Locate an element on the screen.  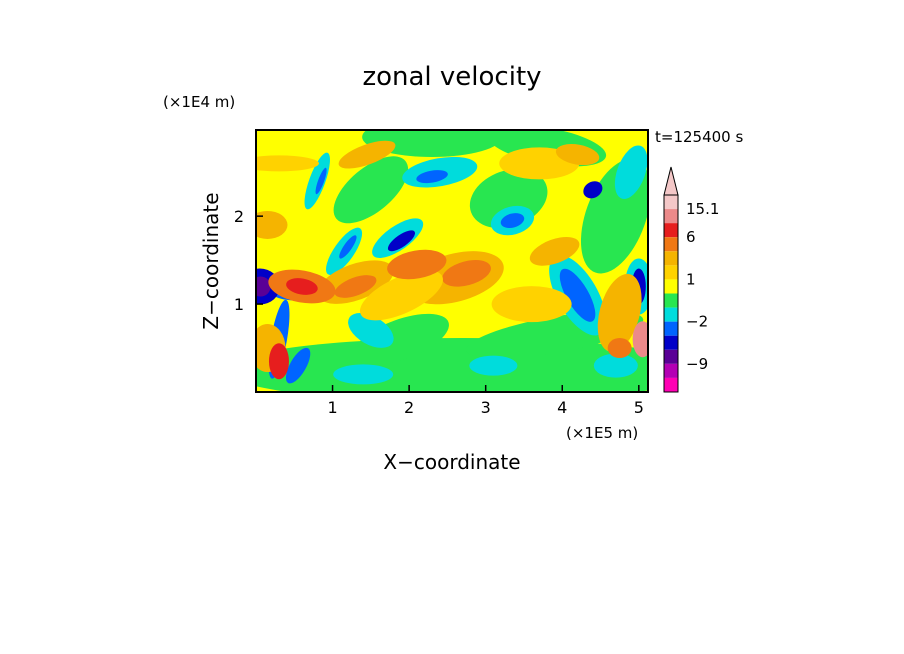
y-unit-label: (×1E4 m) is located at coordinates (199, 102).